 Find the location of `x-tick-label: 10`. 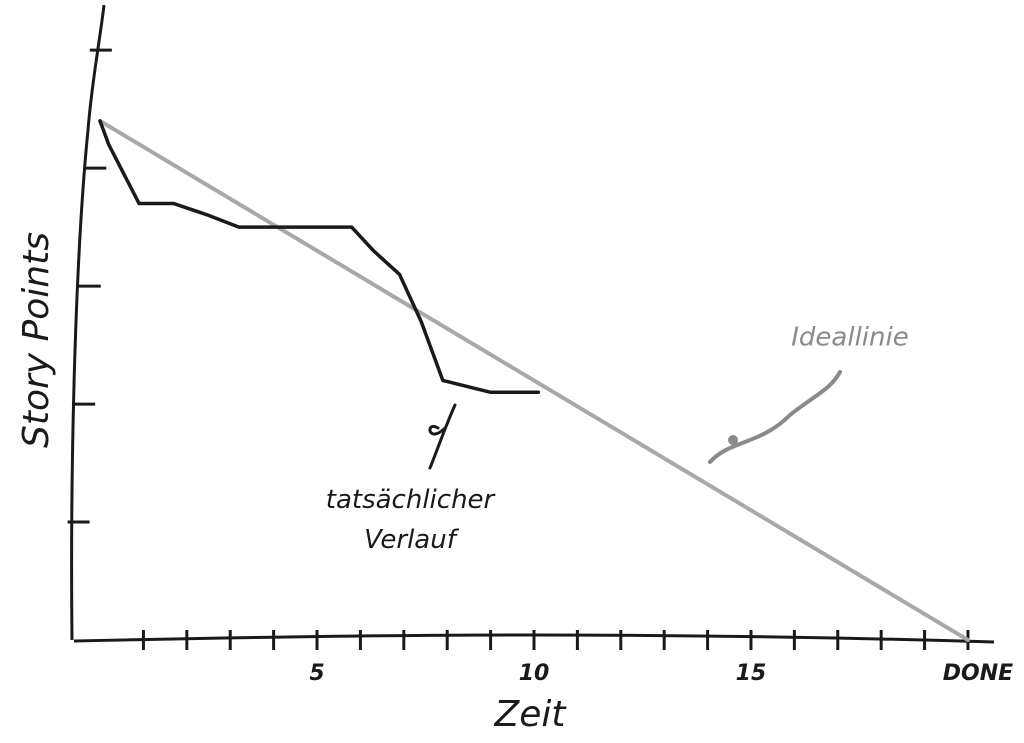

x-tick-label: 10 is located at coordinates (534, 673).